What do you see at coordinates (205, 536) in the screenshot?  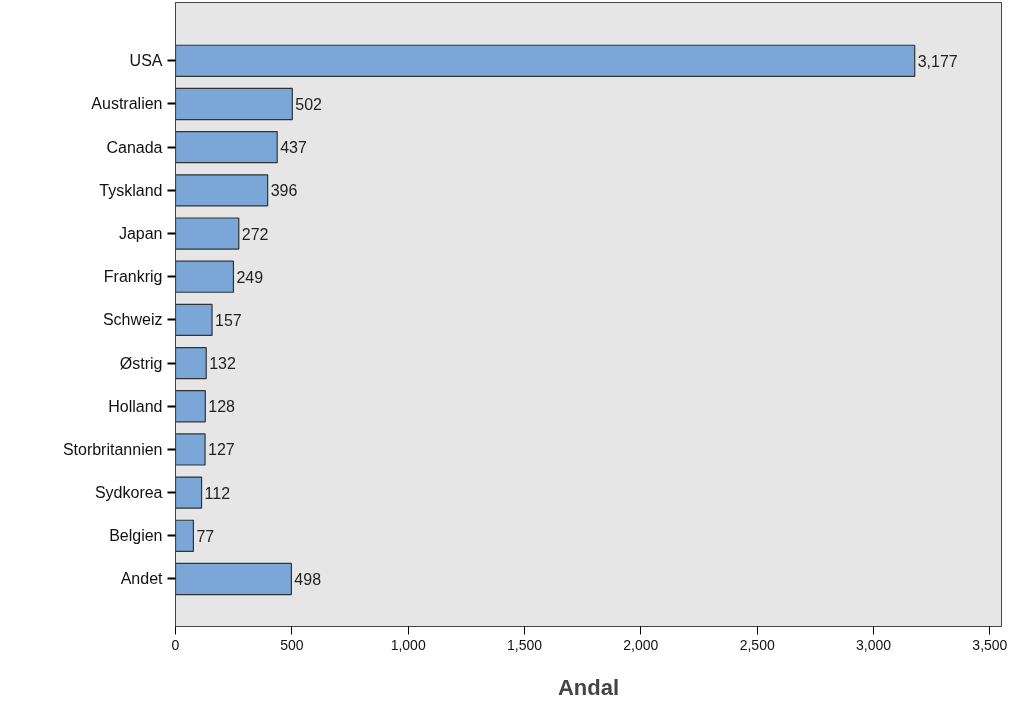 I see `data-label: 77` at bounding box center [205, 536].